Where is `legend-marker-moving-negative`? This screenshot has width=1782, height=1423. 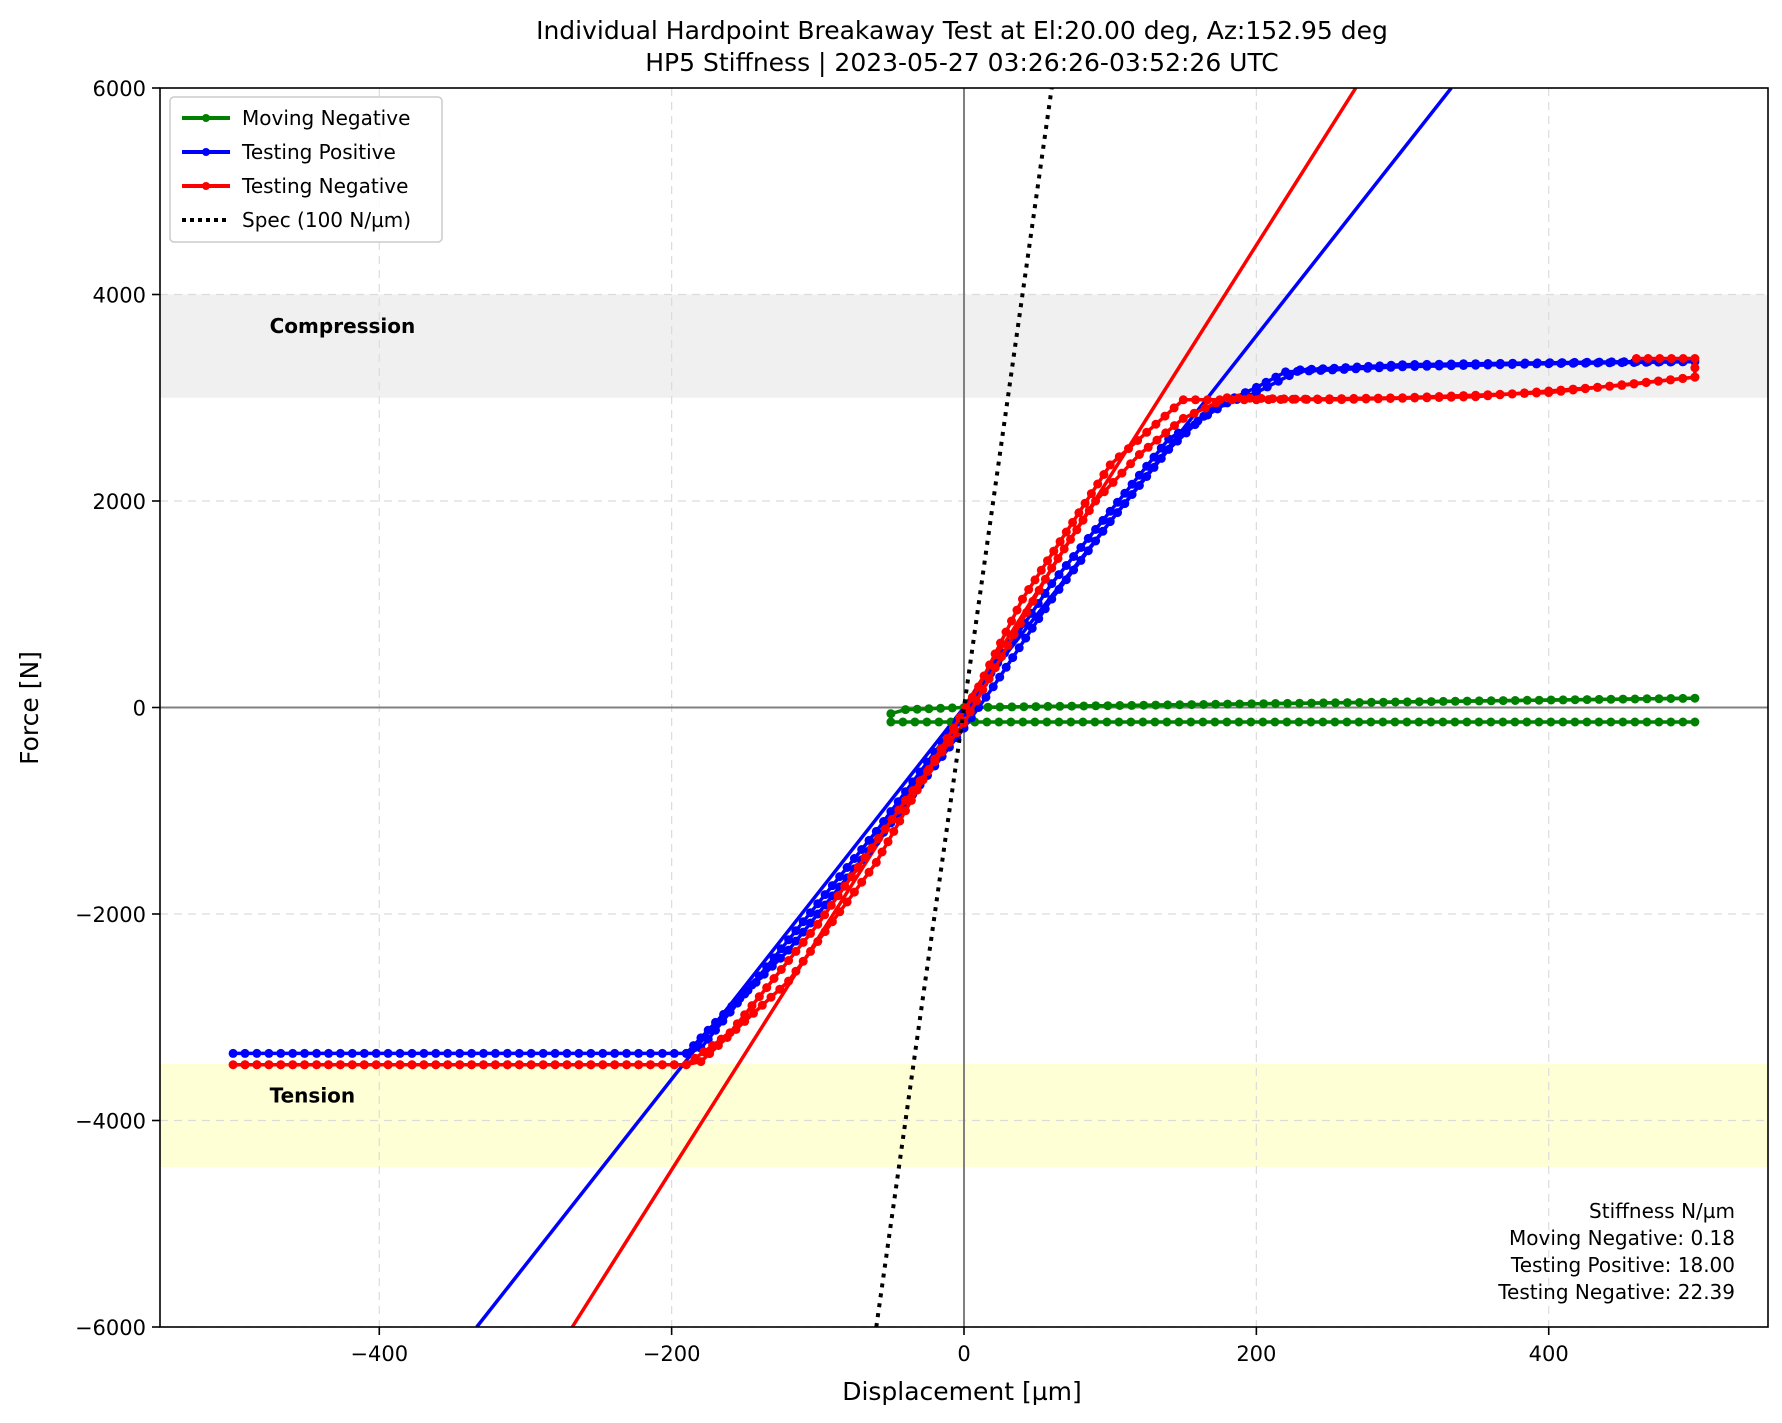
legend-marker-moving-negative is located at coordinates (206, 118).